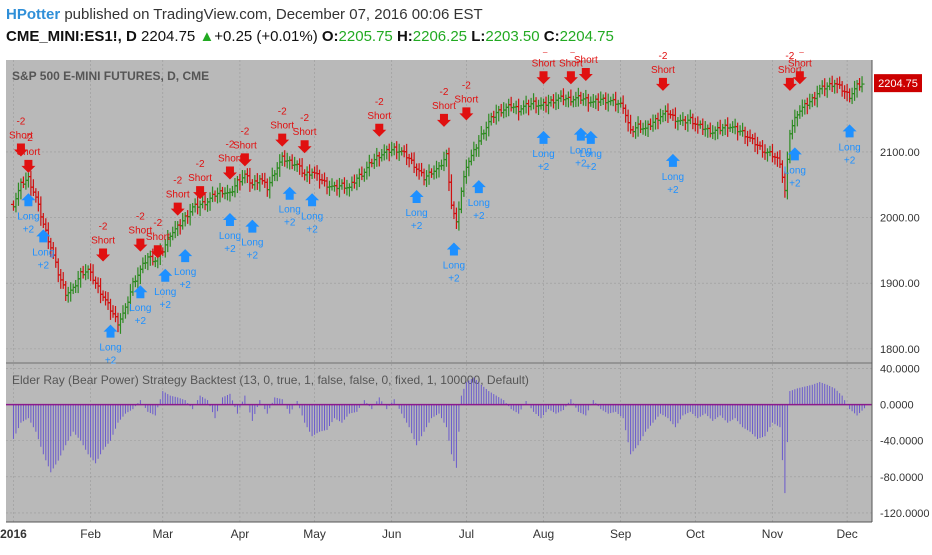  What do you see at coordinates (330, 36) in the screenshot?
I see `open-label: O:` at bounding box center [330, 36].